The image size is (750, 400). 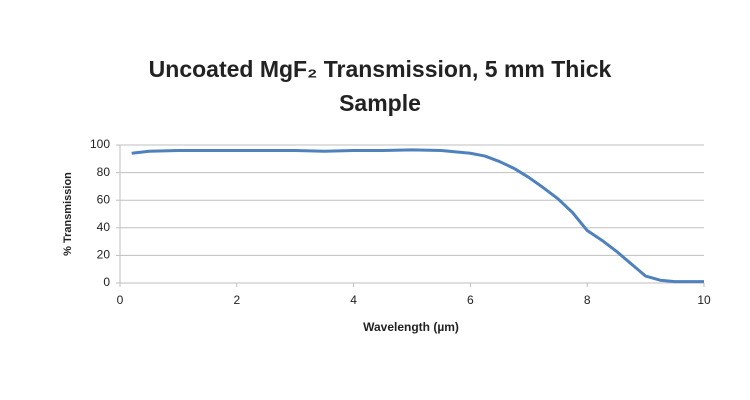 I want to click on x-axis-label: Wavelength (µm), so click(x=411, y=327).